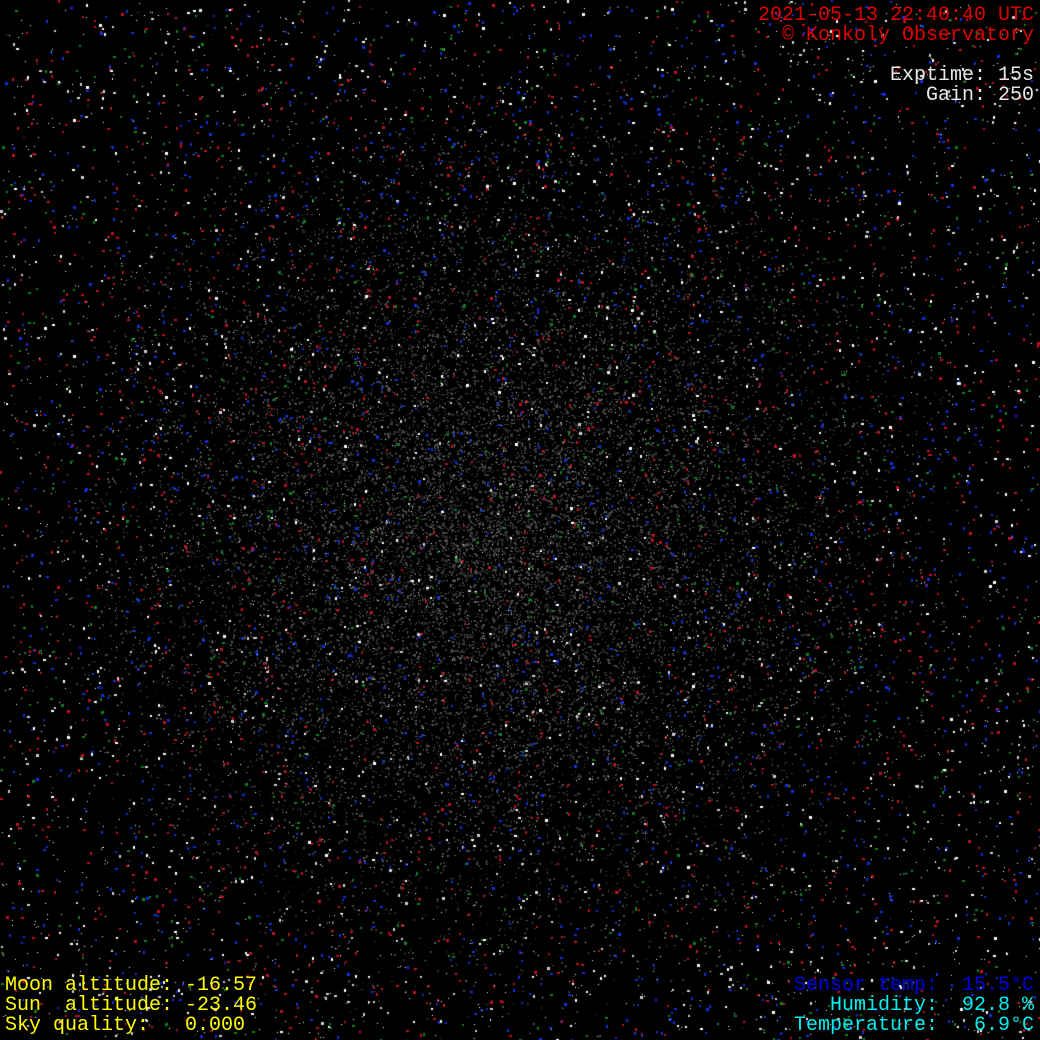 The height and width of the screenshot is (1040, 1040). What do you see at coordinates (979, 95) in the screenshot?
I see `gain: Gain: 250` at bounding box center [979, 95].